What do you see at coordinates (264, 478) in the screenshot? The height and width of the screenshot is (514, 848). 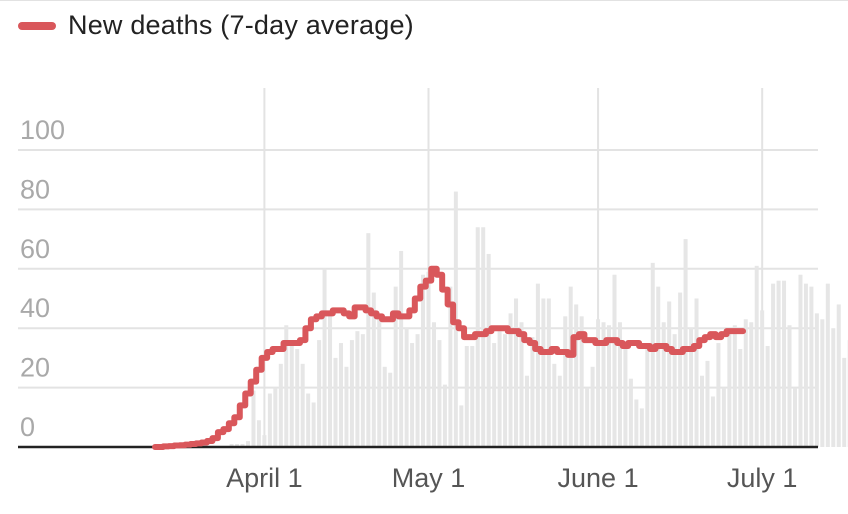 I see `x-tick-label: April 1` at bounding box center [264, 478].